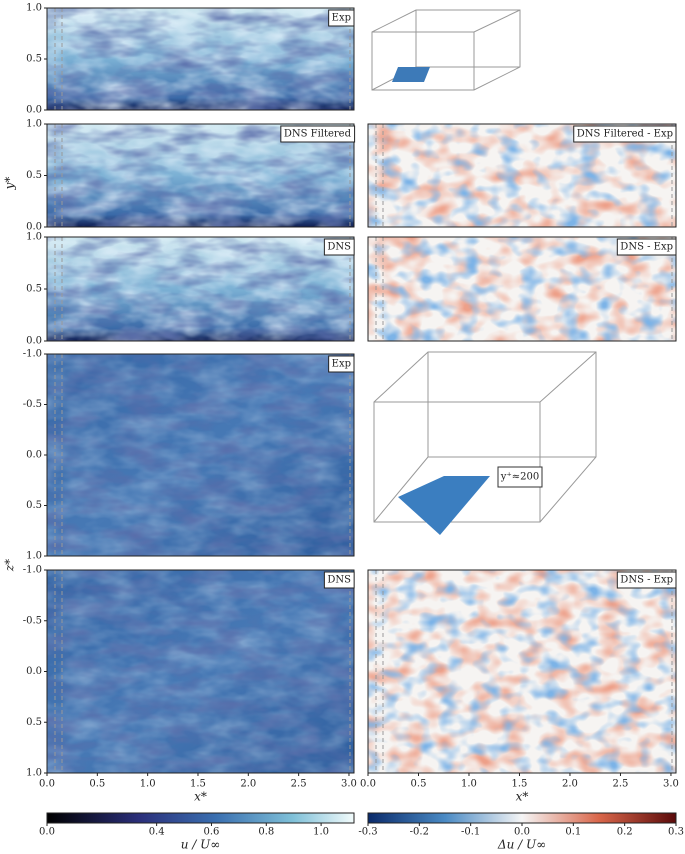 The height and width of the screenshot is (854, 685). What do you see at coordinates (321, 832) in the screenshot?
I see `colorbar-tick-label: 1.0` at bounding box center [321, 832].